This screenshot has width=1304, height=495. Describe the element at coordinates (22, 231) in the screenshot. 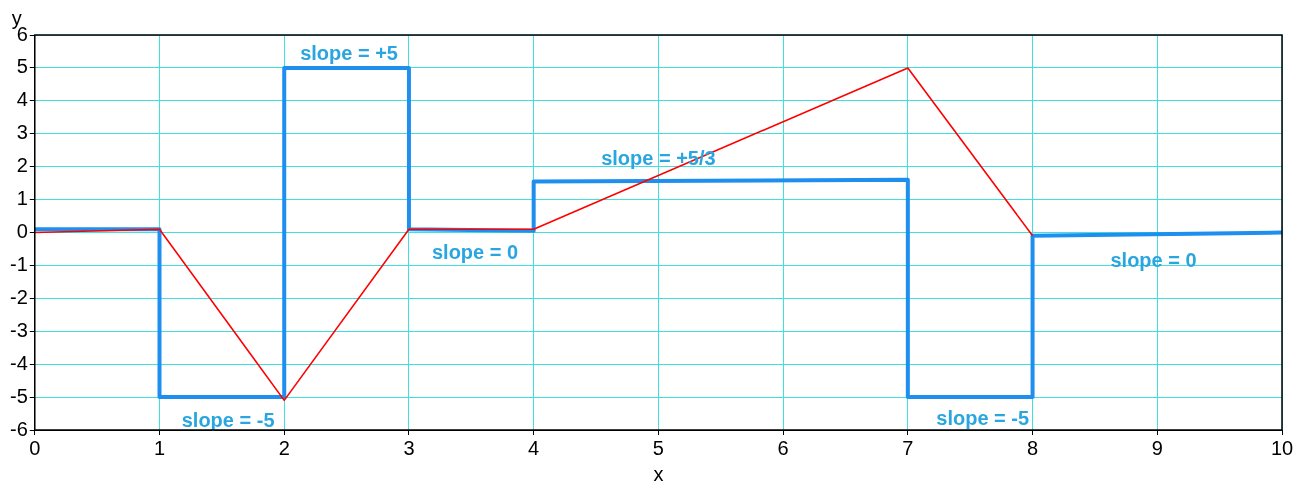

I see `y-tick-label: 0` at that location.